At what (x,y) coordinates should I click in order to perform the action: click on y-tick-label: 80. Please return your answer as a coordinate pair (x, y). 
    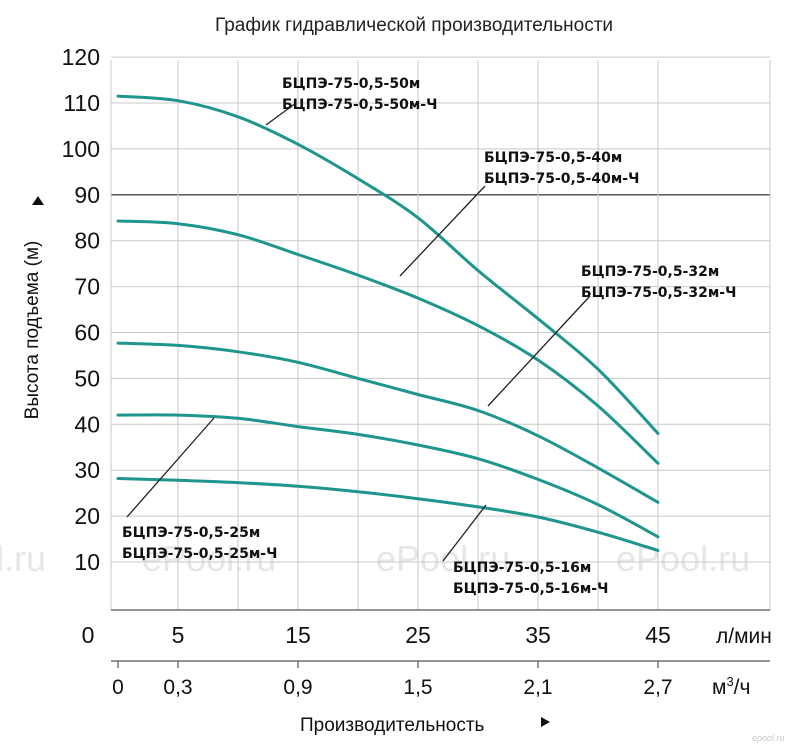
    Looking at the image, I should click on (87, 241).